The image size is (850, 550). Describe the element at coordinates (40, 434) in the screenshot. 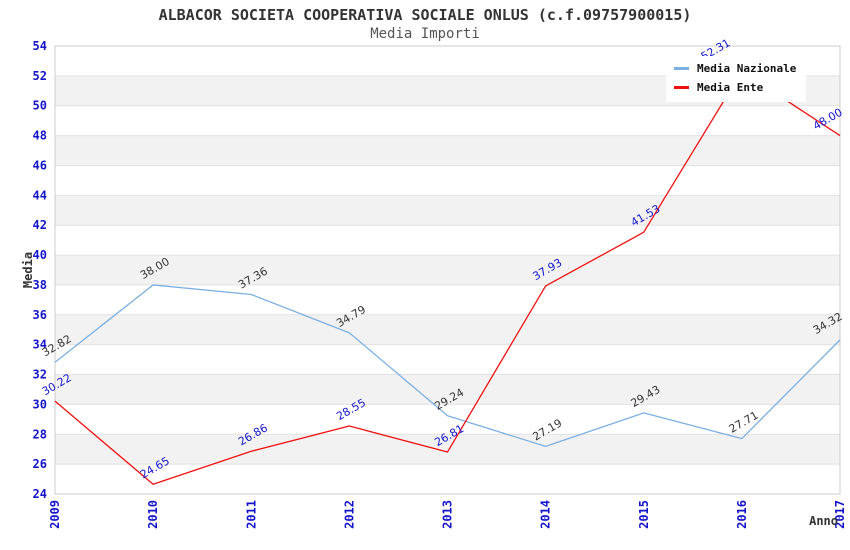

I see `y-tick-label: 28` at that location.